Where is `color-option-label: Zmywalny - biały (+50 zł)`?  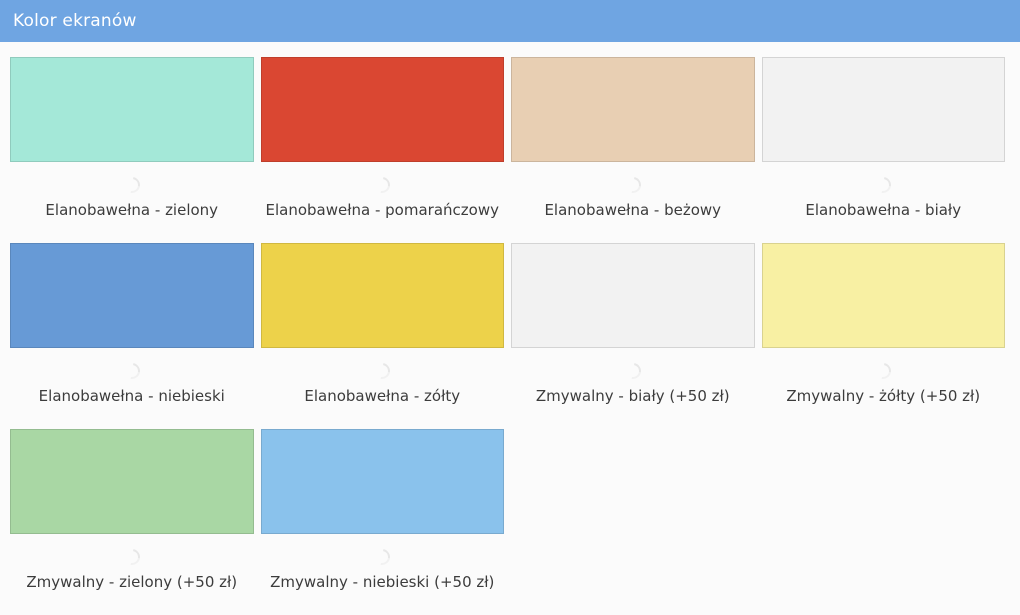
color-option-label: Zmywalny - biały (+50 zł) is located at coordinates (632, 396).